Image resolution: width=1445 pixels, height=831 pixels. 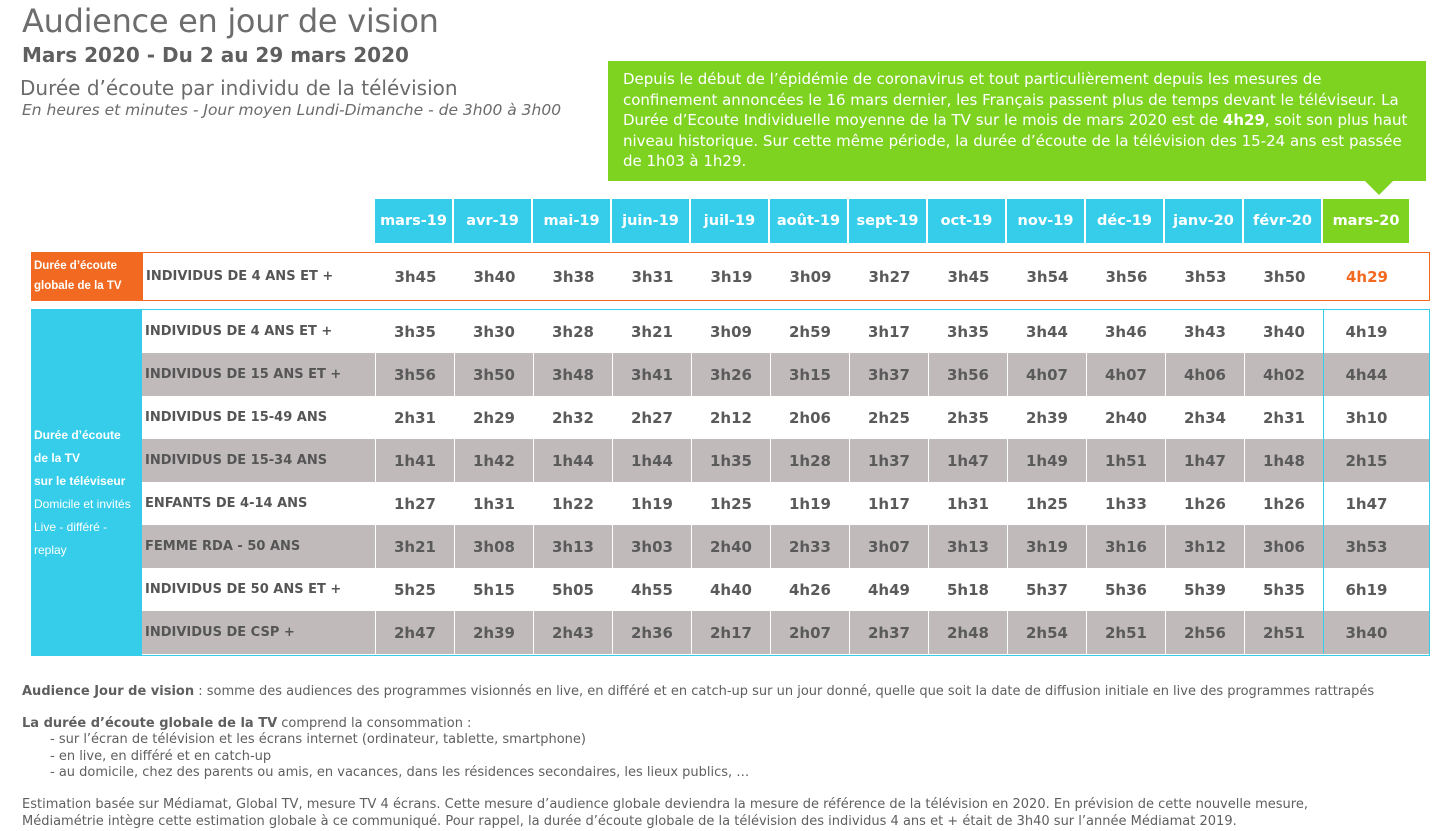 What do you see at coordinates (572, 221) in the screenshot?
I see `month-header: mai-19` at bounding box center [572, 221].